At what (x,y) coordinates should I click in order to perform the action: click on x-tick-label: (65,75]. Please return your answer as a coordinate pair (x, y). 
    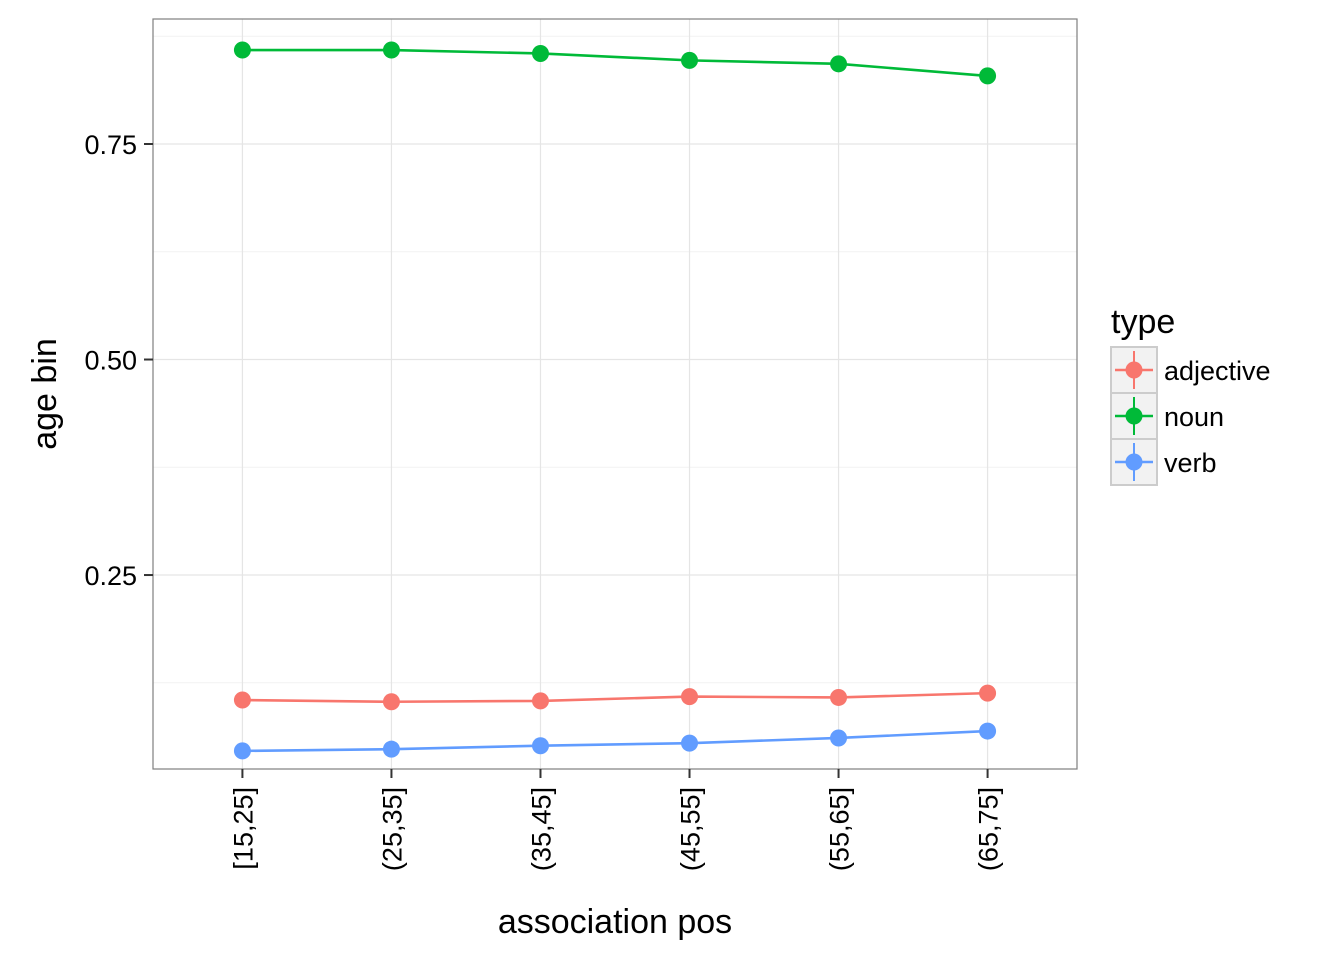
    Looking at the image, I should click on (989, 829).